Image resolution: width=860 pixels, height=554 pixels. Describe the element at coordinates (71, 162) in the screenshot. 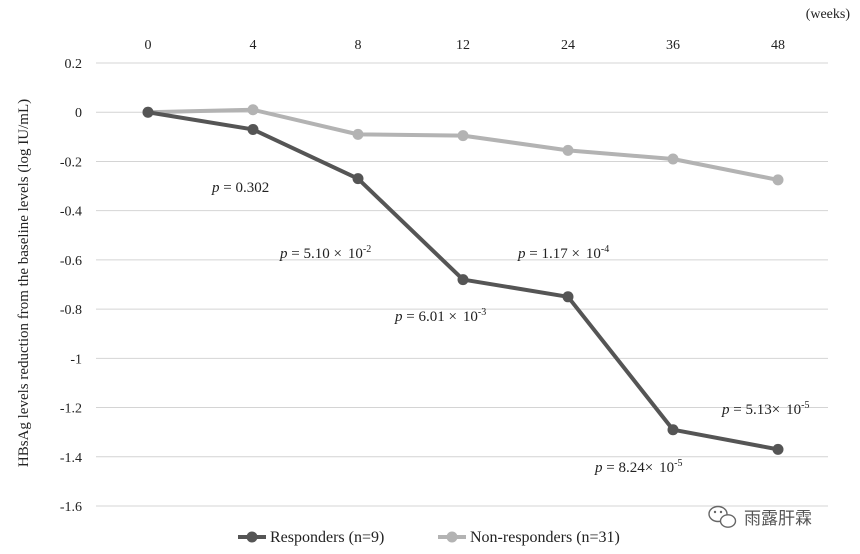

I see `y-tick-label: -0.2` at that location.